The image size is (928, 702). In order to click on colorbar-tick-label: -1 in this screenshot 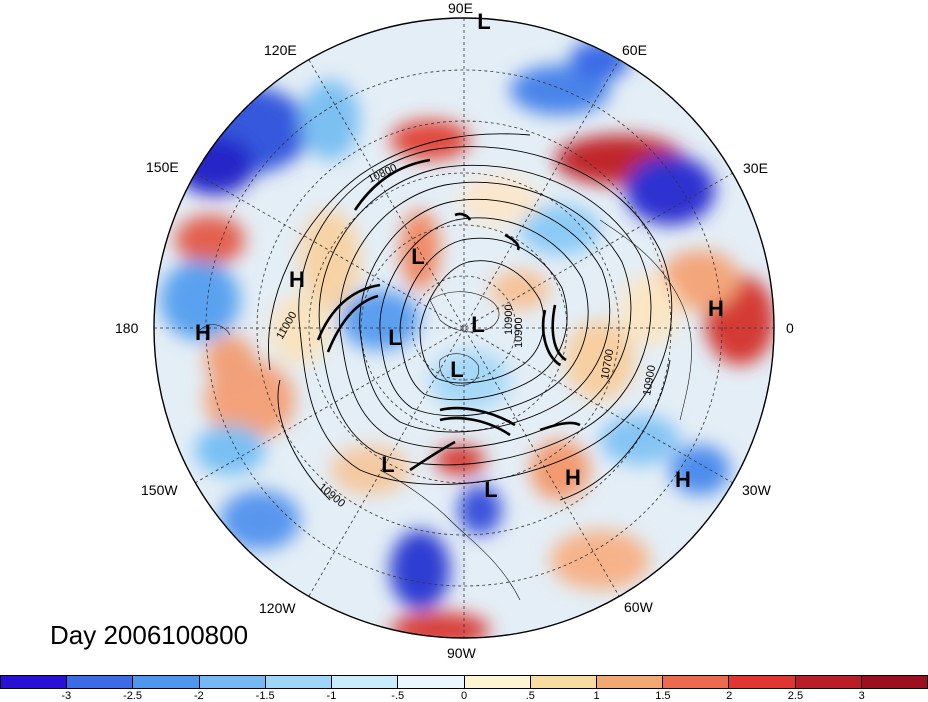, I will do `click(331, 696)`.